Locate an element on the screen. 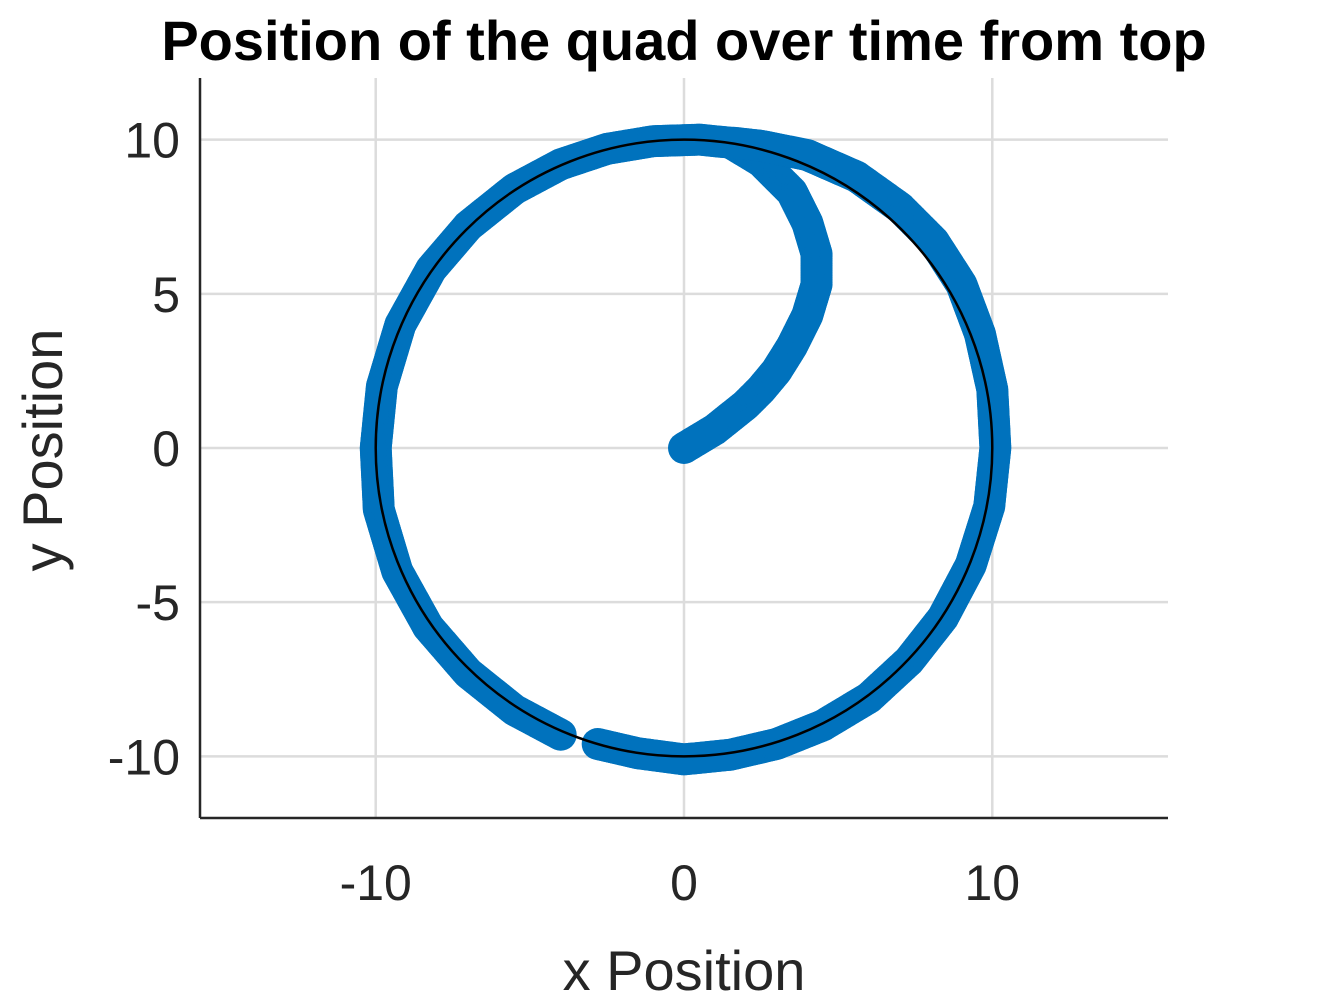 This screenshot has width=1334, height=1001. y-tick-label: -5 is located at coordinates (158, 603).